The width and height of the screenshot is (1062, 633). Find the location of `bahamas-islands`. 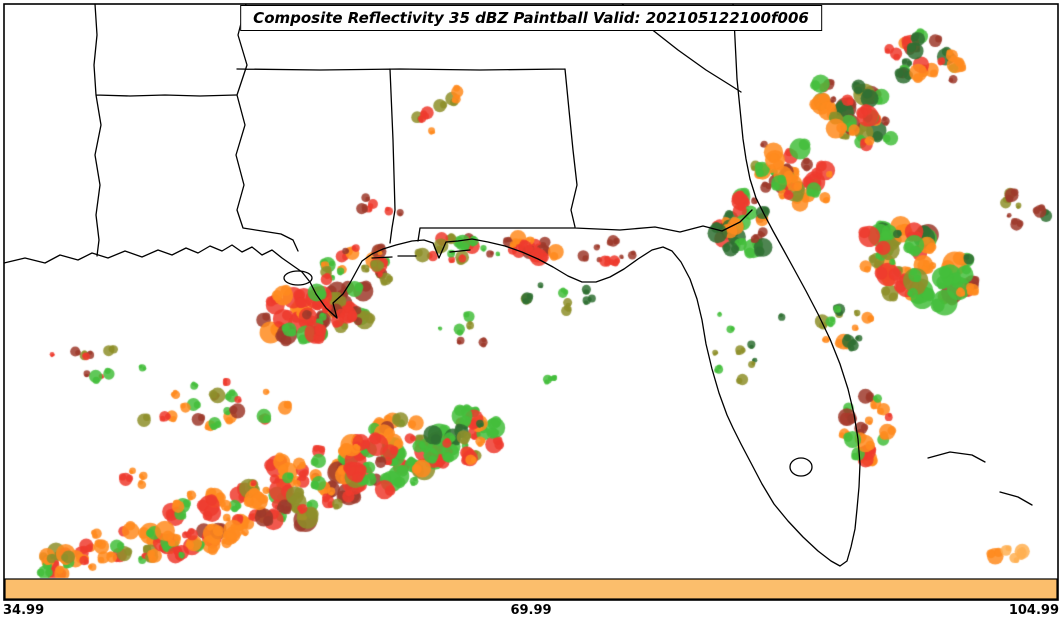

bahamas-islands is located at coordinates (980, 478).